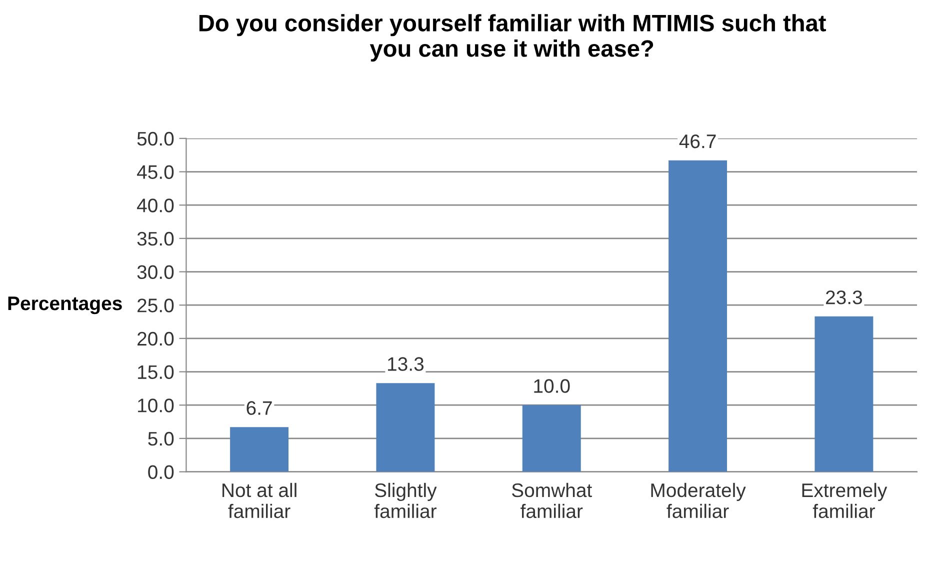 The height and width of the screenshot is (565, 931). What do you see at coordinates (155, 205) in the screenshot?
I see `y-tick-label: 40.0` at bounding box center [155, 205].